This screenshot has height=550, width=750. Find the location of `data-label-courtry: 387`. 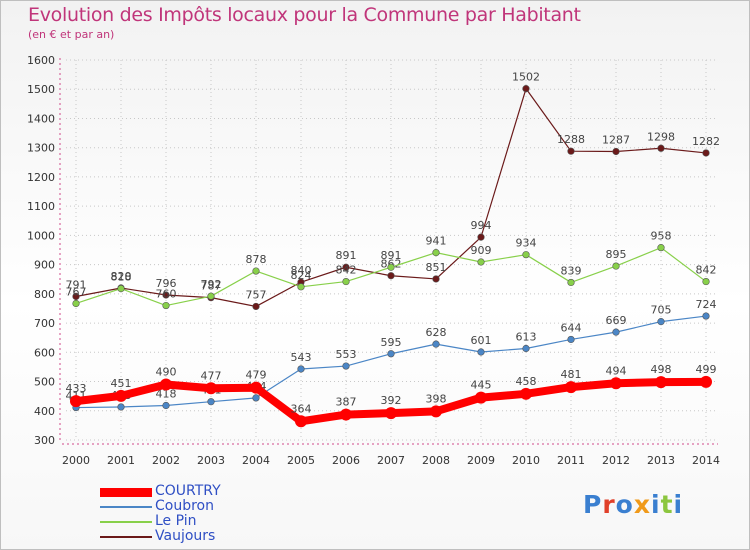

data-label-courtry: 387 is located at coordinates (346, 402).